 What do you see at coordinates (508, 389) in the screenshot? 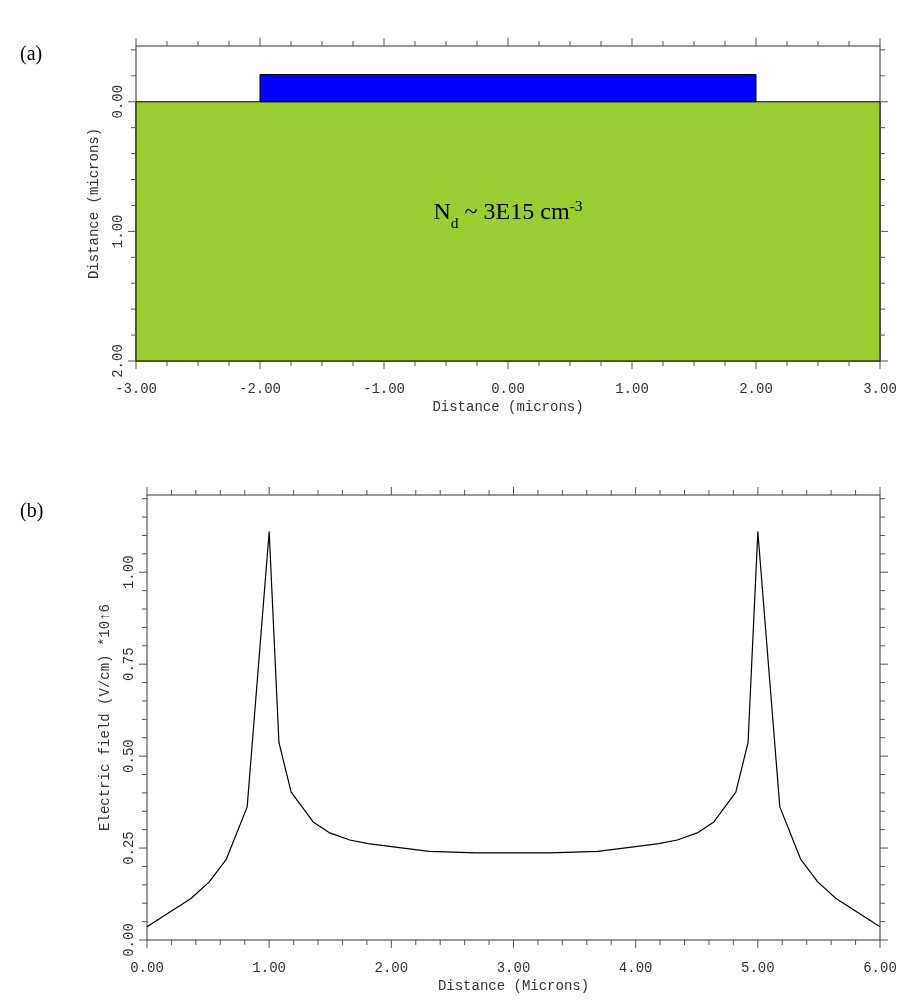
I see `x-tick-label: 0.00` at bounding box center [508, 389].